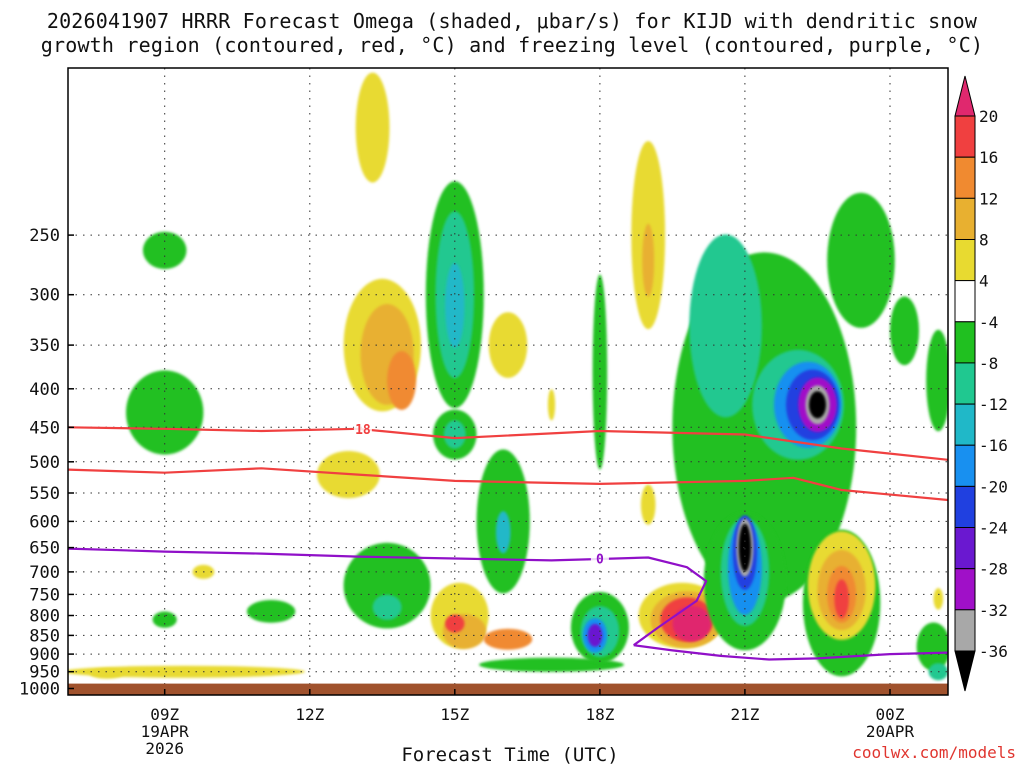 This screenshot has width=1024, height=768. Describe the element at coordinates (988, 157) in the screenshot. I see `colorbar-level-label: 16` at that location.